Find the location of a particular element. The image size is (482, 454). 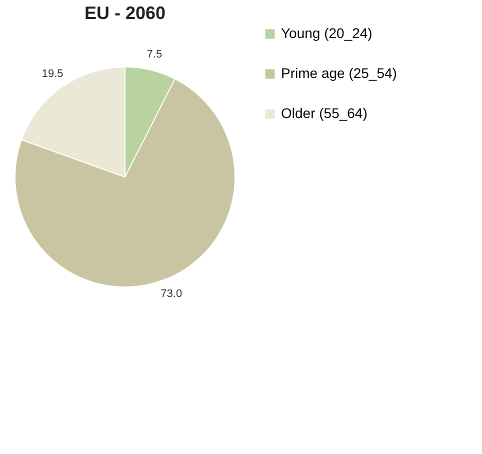

data-label: 19.5 is located at coordinates (53, 74).